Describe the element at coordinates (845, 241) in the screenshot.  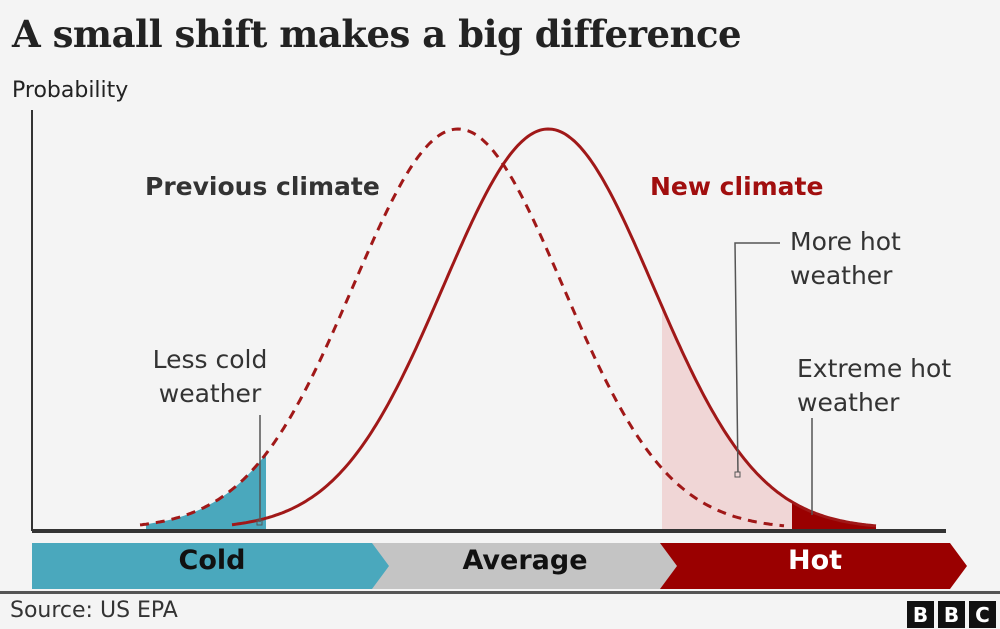
I see `annotation-line: More hot` at that location.